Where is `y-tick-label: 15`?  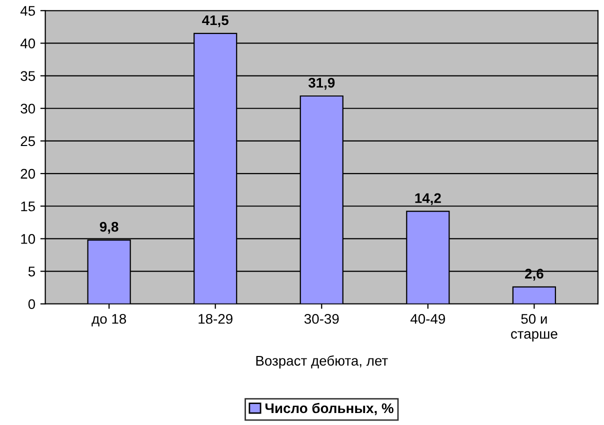 y-tick-label: 15 is located at coordinates (28, 207).